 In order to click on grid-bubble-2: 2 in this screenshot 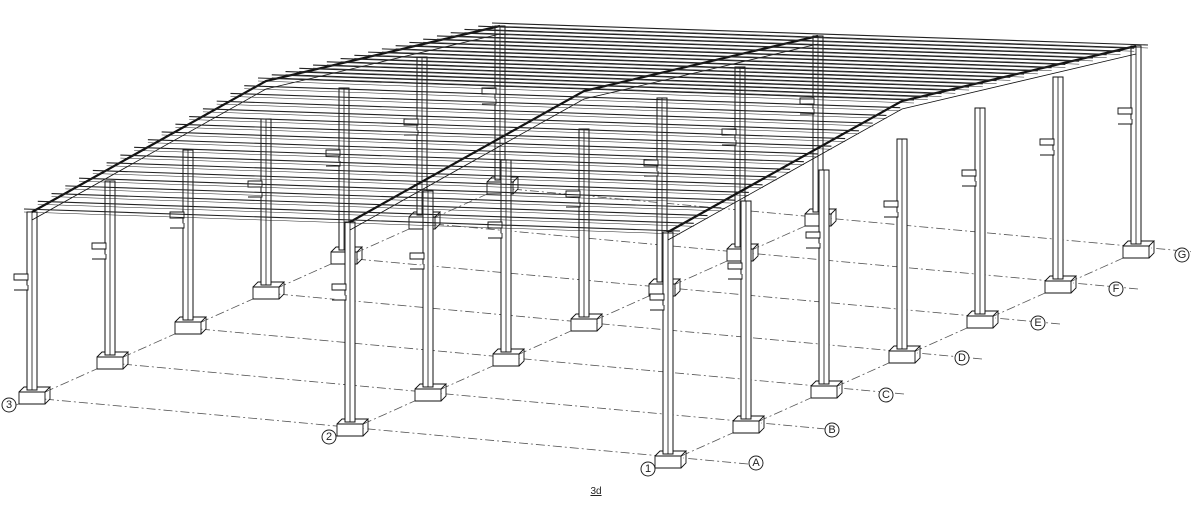, I will do `click(329, 437)`.